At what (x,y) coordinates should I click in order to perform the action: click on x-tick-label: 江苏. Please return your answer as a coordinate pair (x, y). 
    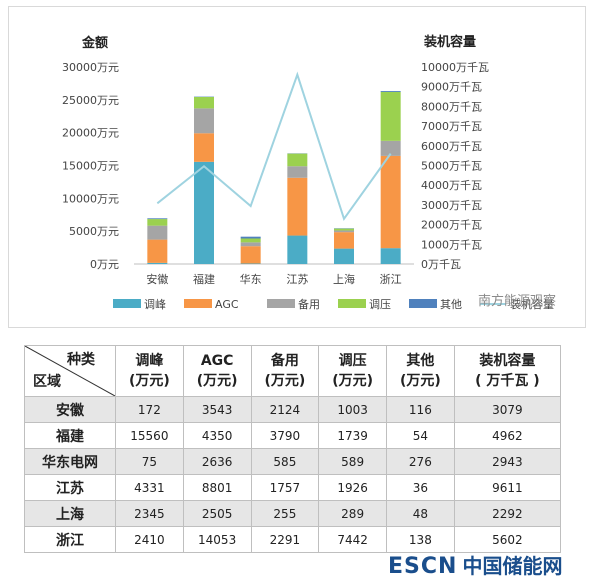
    Looking at the image, I should click on (297, 279).